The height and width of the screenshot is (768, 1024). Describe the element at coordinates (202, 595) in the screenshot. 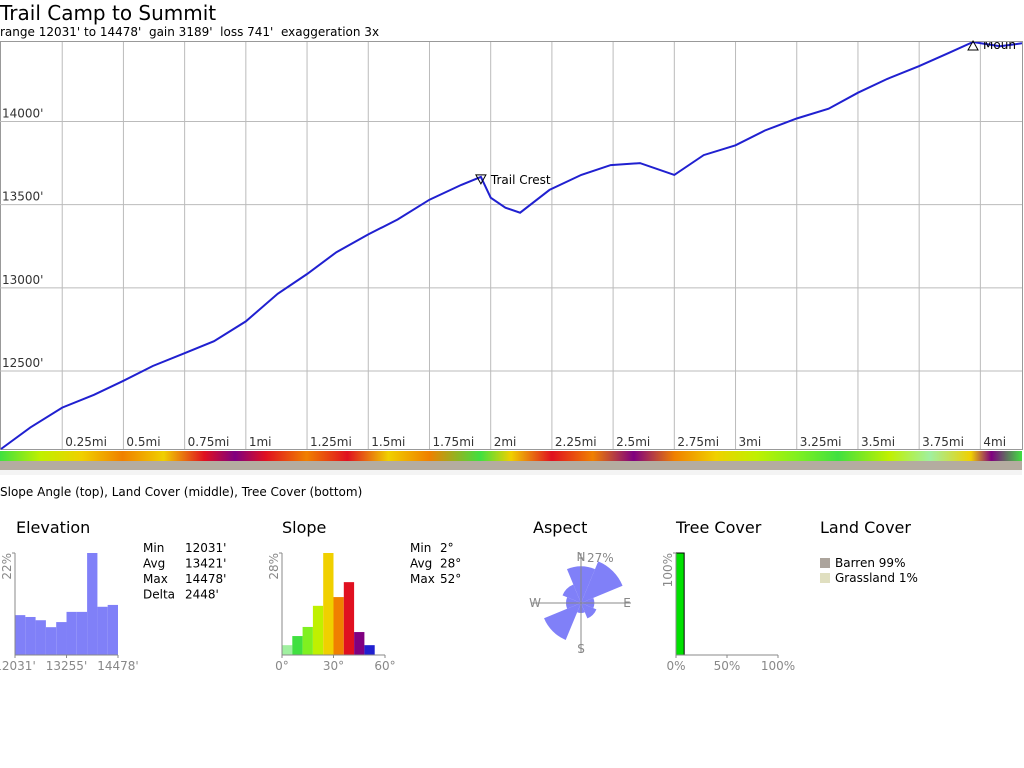

I see `stat-value: 2448'` at that location.